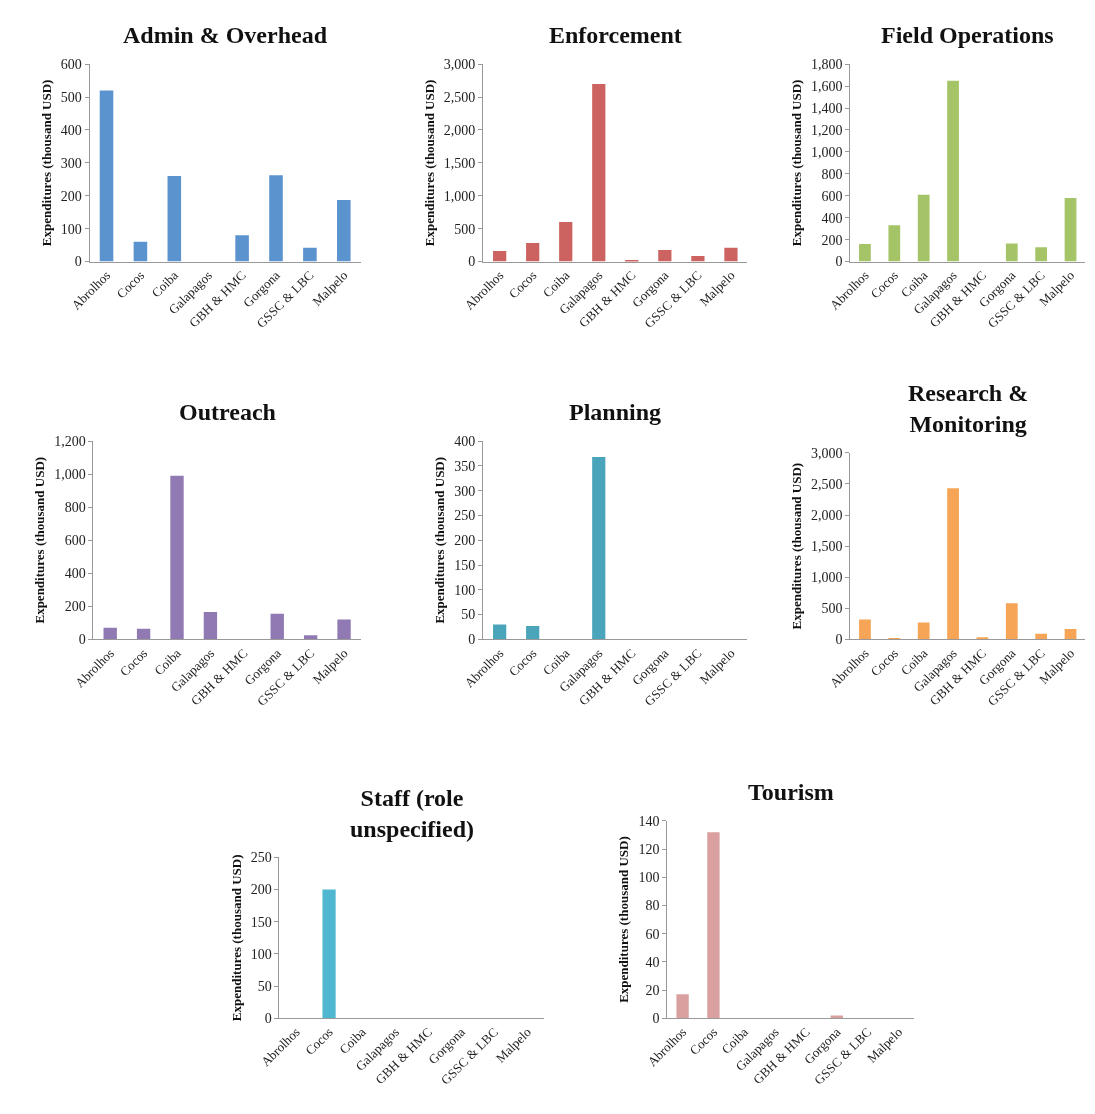 The width and height of the screenshot is (1095, 1114). I want to click on y-tick-label: 140, so click(649, 821).